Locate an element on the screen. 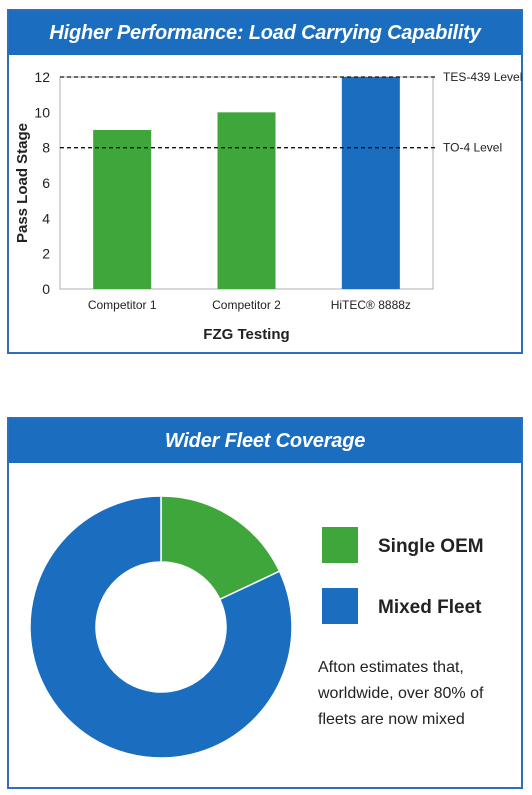 The image size is (532, 795). y-tick-label: 12 is located at coordinates (42, 77).